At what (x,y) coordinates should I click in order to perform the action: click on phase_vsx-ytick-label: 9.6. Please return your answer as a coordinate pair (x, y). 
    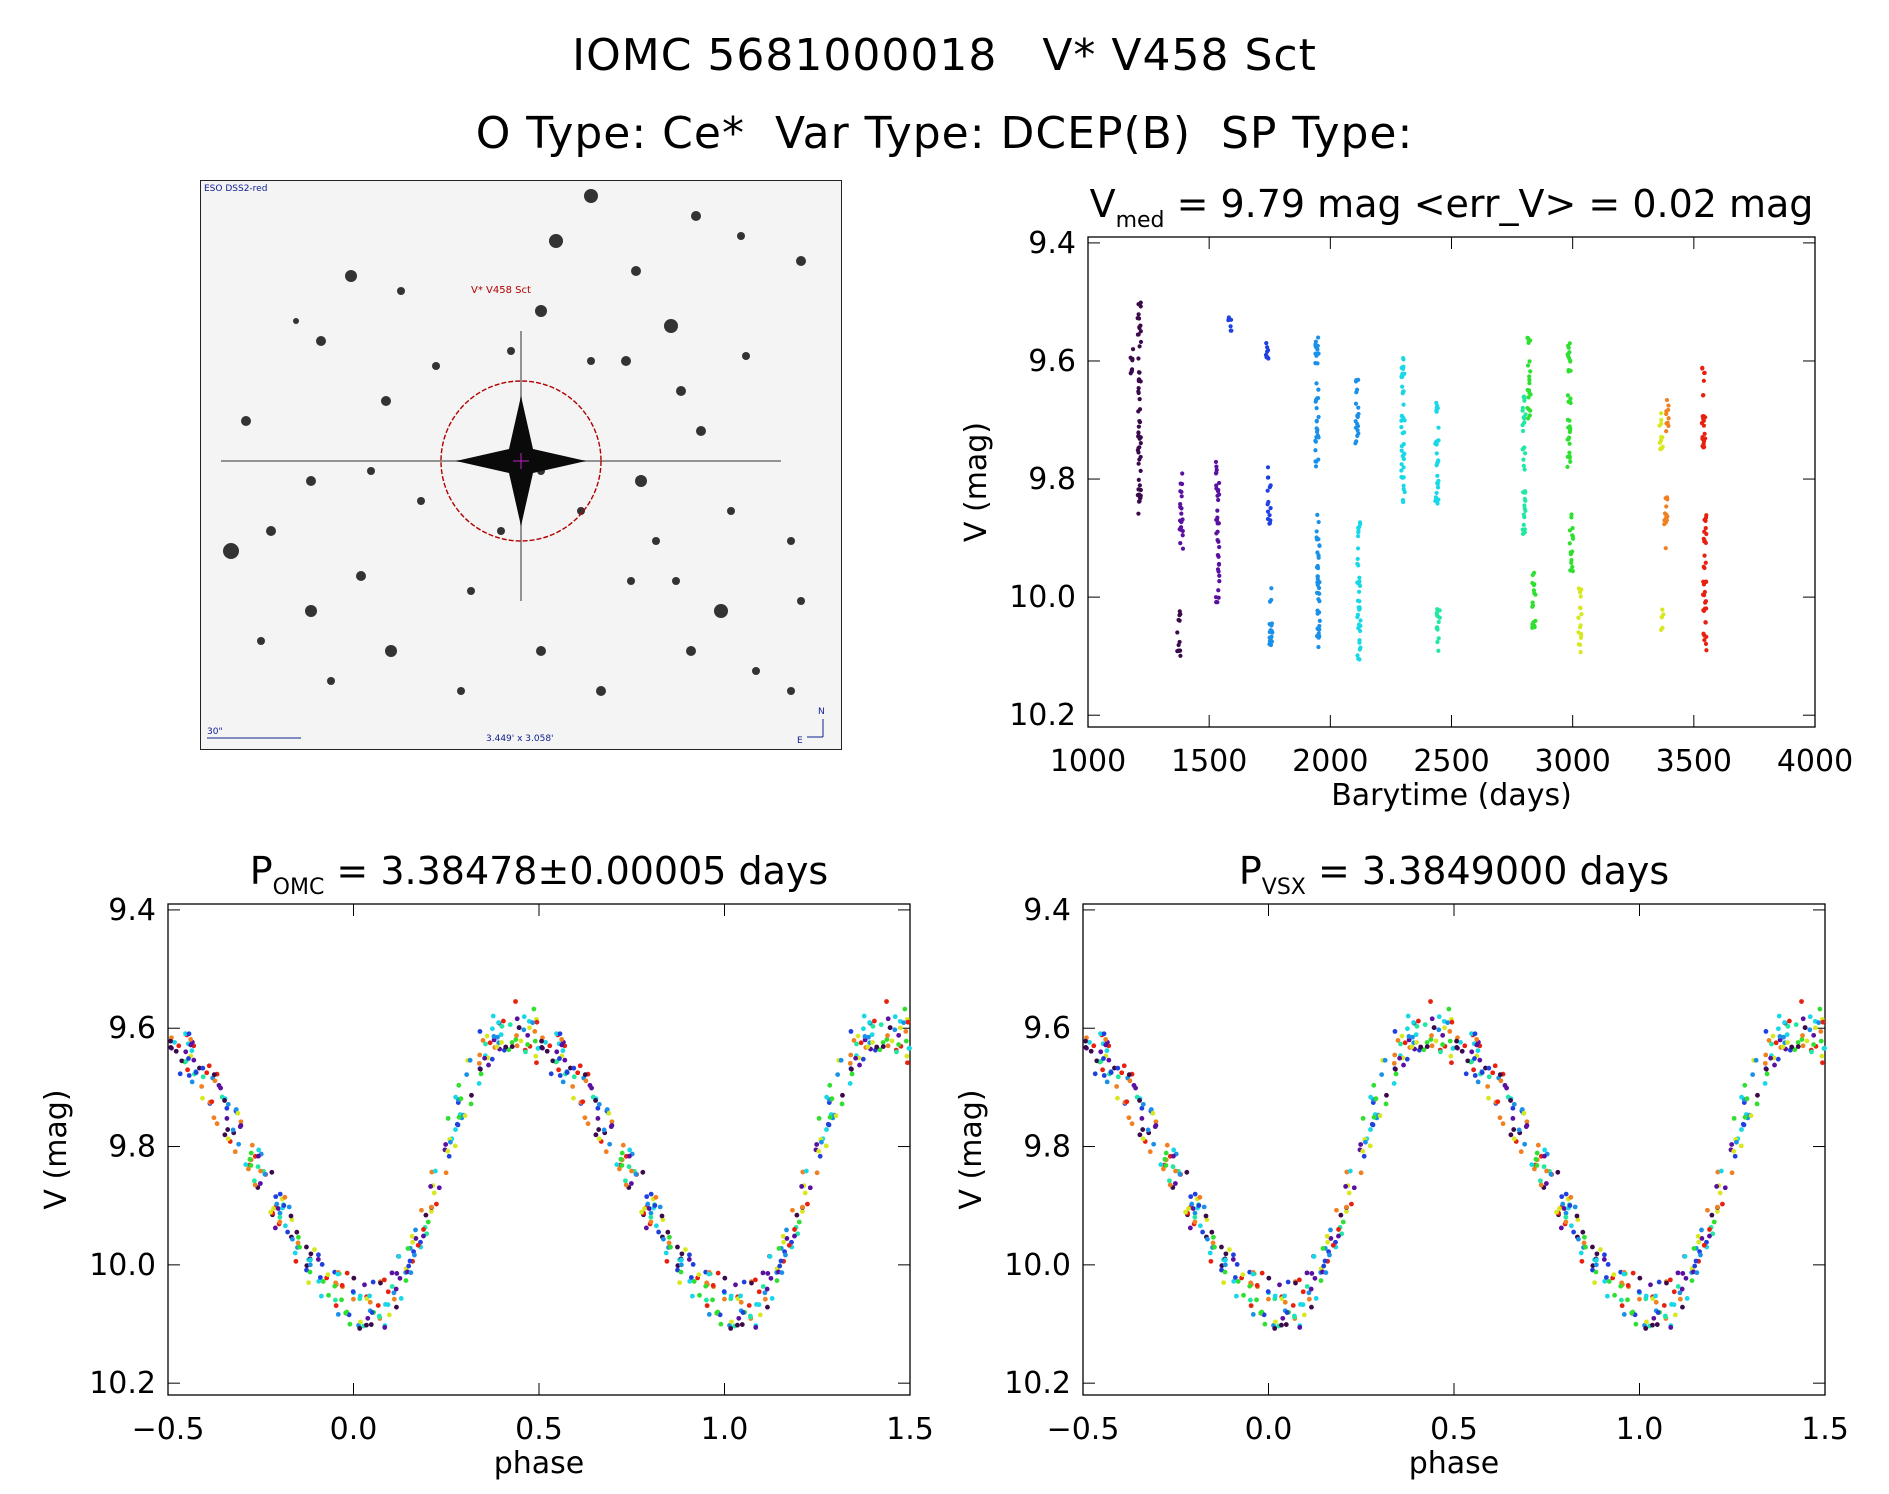
    Looking at the image, I should click on (1047, 1028).